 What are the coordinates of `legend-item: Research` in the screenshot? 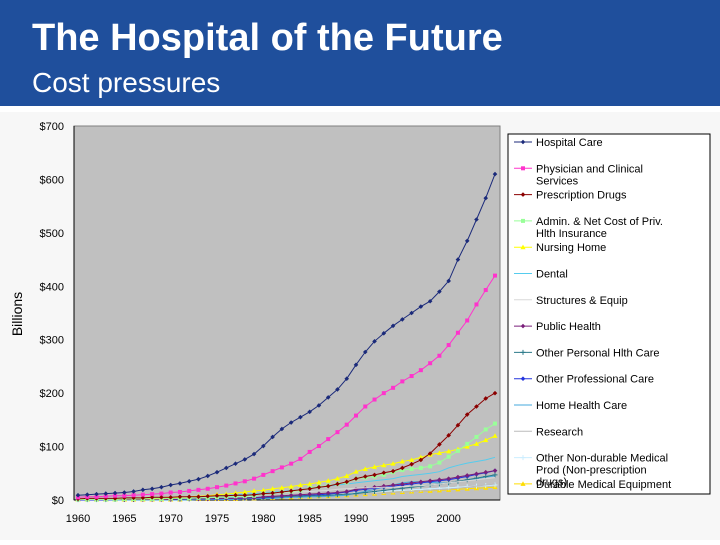 It's located at (548, 432).